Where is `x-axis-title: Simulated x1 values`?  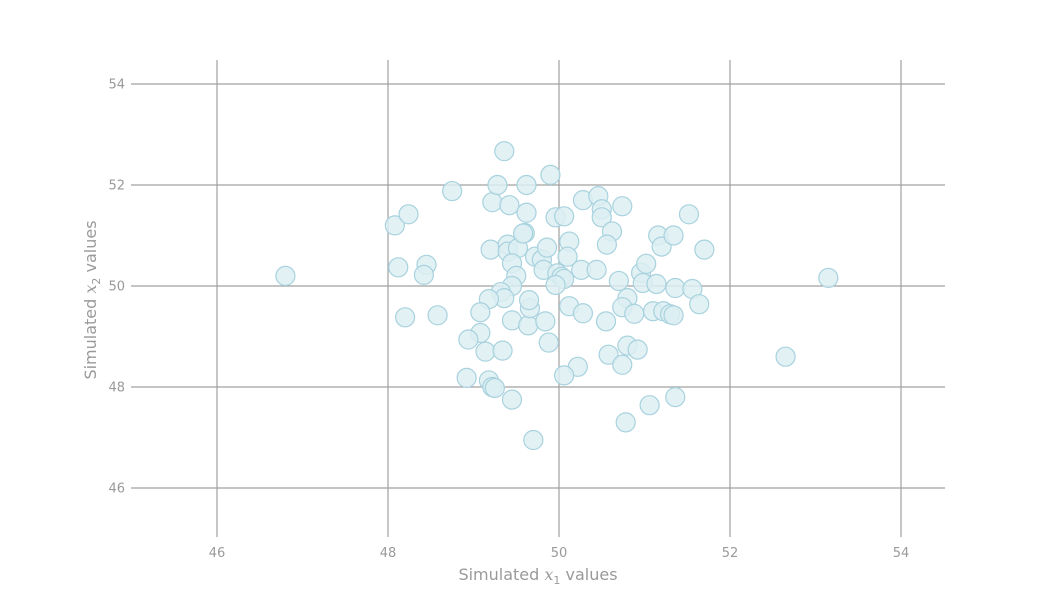
x-axis-title: Simulated x1 values is located at coordinates (537, 576).